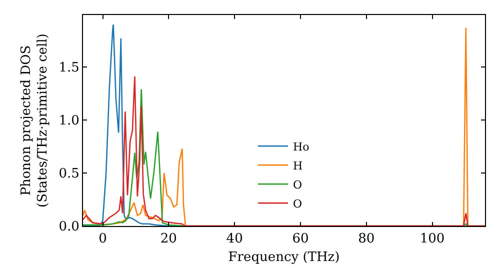 Image resolution: width=500 pixels, height=280 pixels. What do you see at coordinates (69, 227) in the screenshot?
I see `y-tick-label: 0.0` at bounding box center [69, 227].